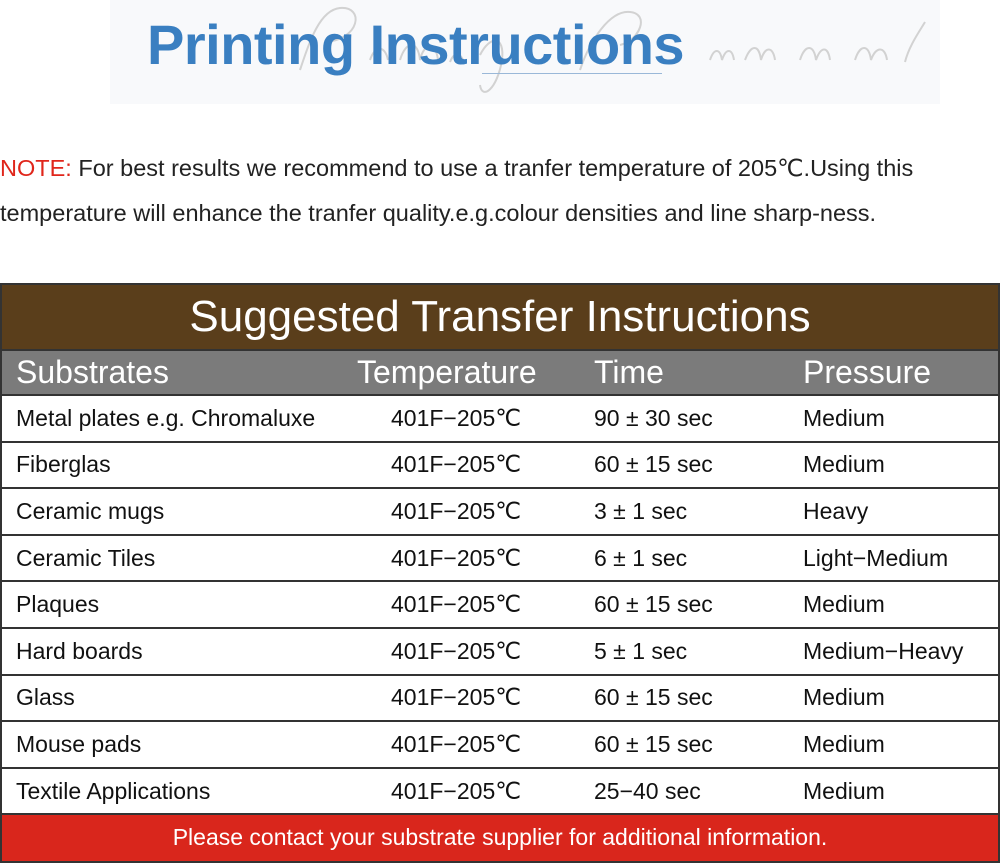  Describe the element at coordinates (45, 697) in the screenshot. I see `substrate-cell: Glass` at that location.